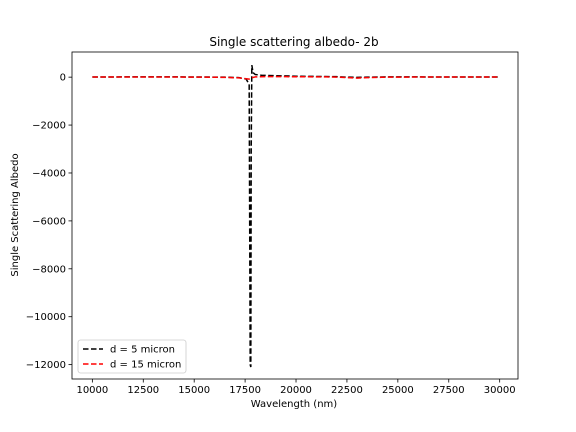  What do you see at coordinates (293, 42) in the screenshot?
I see `chart-title: Single scattering albedo- 2b` at bounding box center [293, 42].